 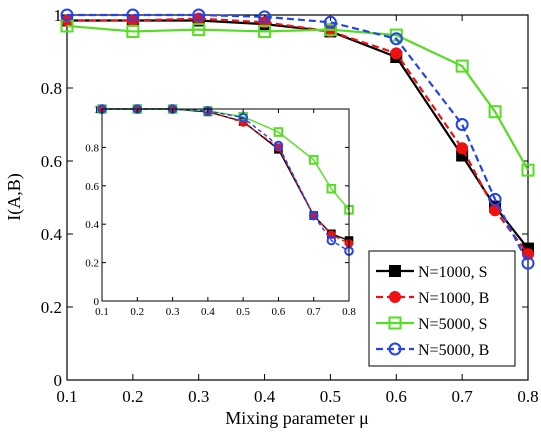 I want to click on main-y-tick-label: 0, so click(x=58, y=380).